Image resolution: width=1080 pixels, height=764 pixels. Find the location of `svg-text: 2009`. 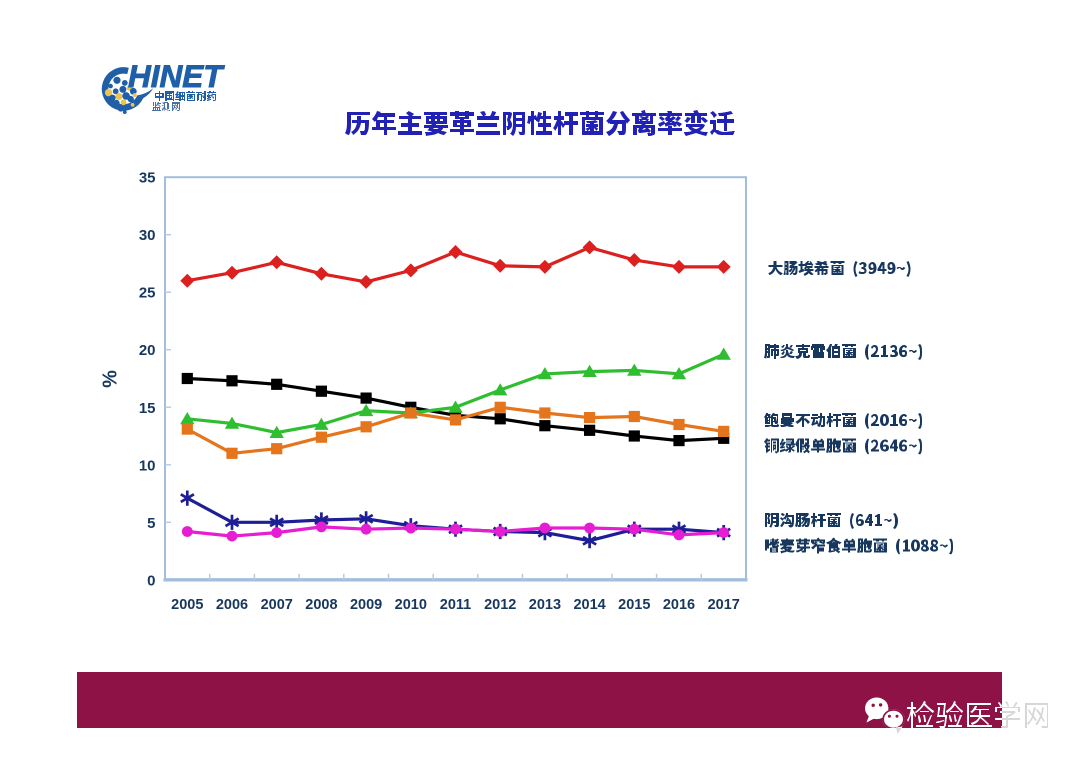

svg-text: 2009 is located at coordinates (366, 605).